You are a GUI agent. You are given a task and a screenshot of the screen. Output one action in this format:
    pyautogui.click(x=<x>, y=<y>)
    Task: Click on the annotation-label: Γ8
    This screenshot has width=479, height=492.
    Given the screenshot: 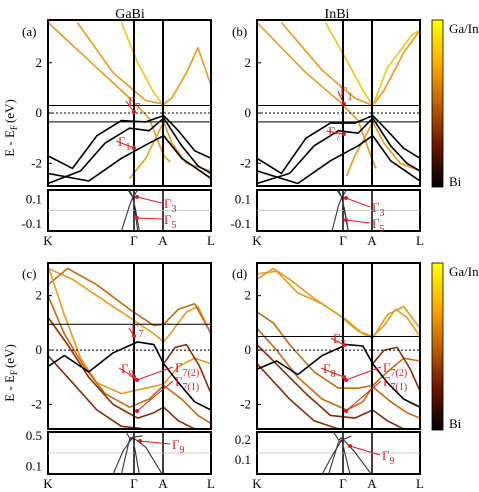 What is the action you would take?
    pyautogui.click(x=329, y=370)
    